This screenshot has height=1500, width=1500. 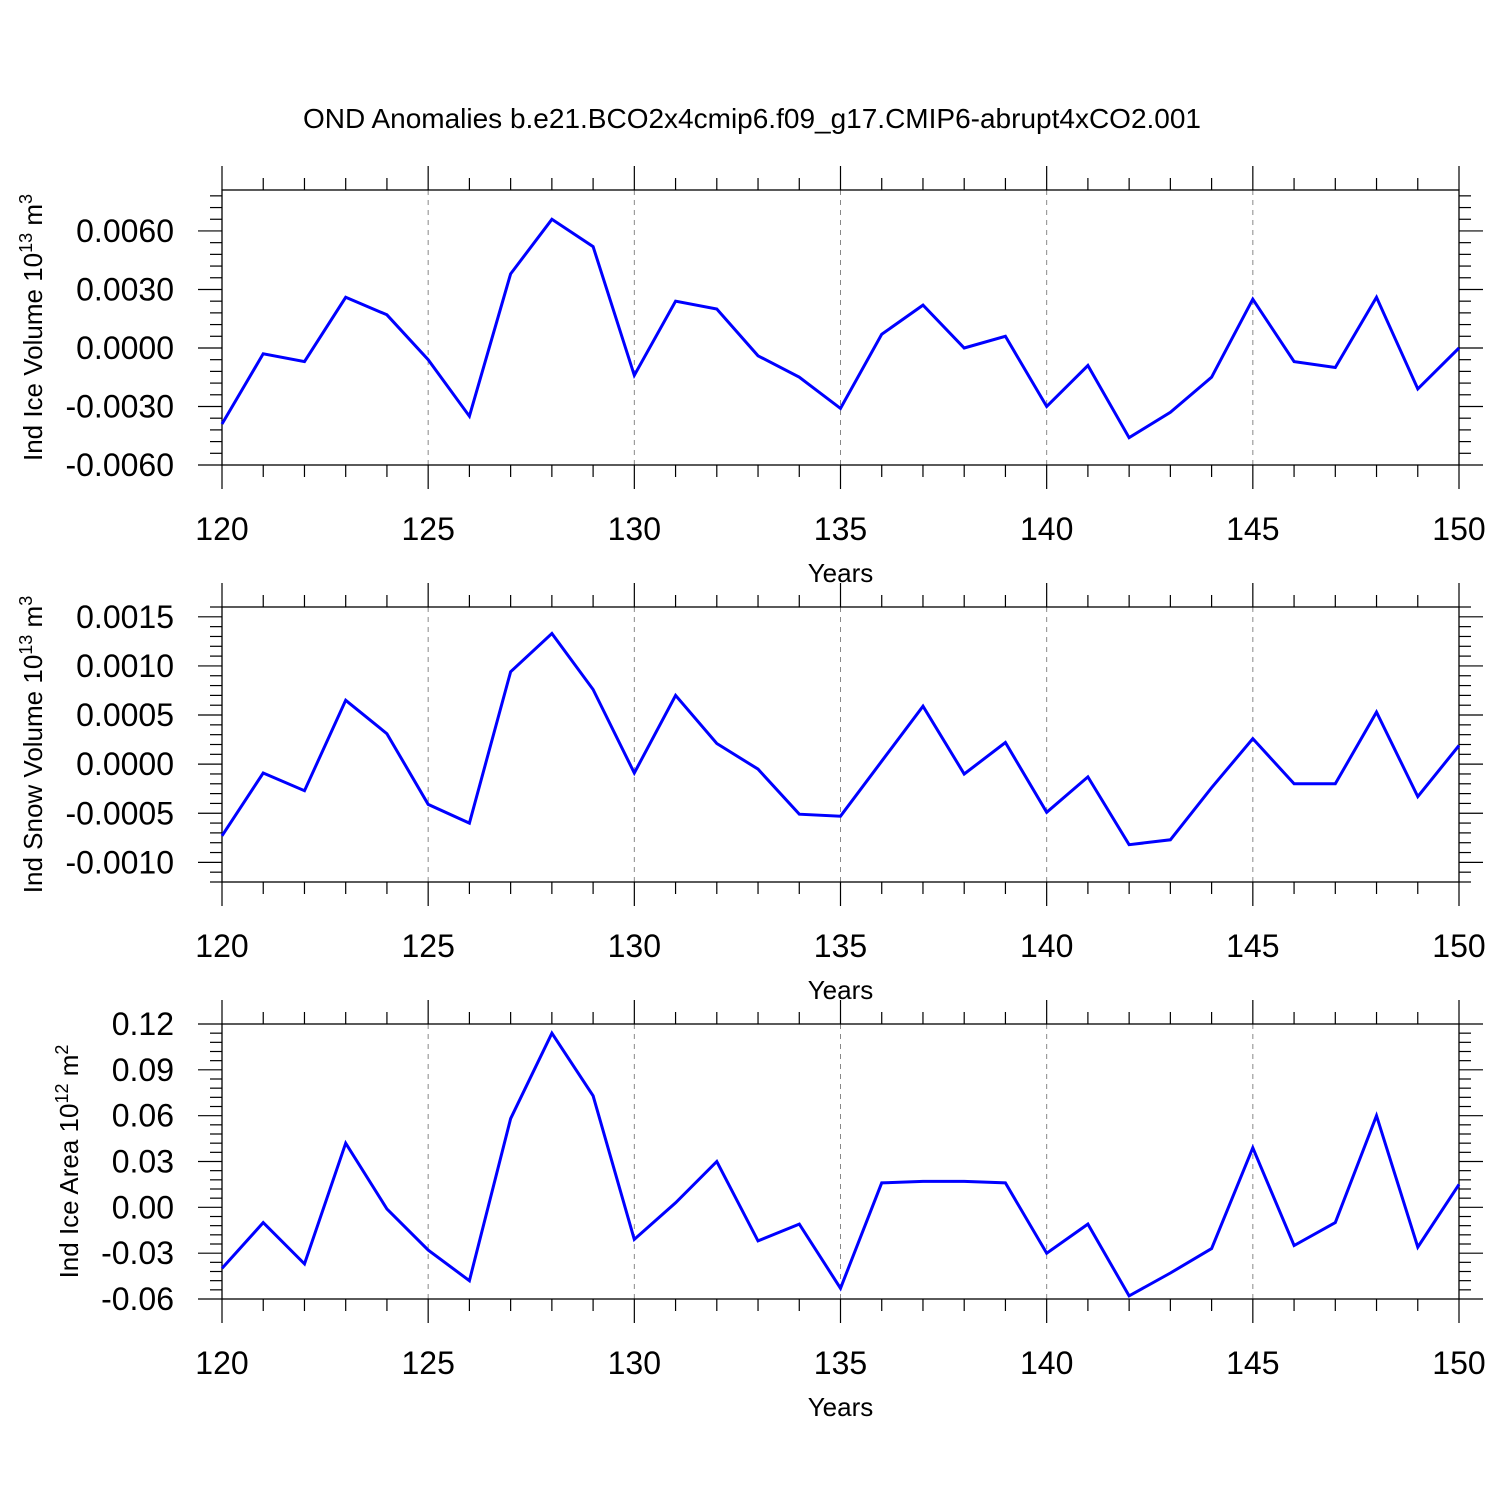 I want to click on x-axis-label: Years, so click(x=841, y=1407).